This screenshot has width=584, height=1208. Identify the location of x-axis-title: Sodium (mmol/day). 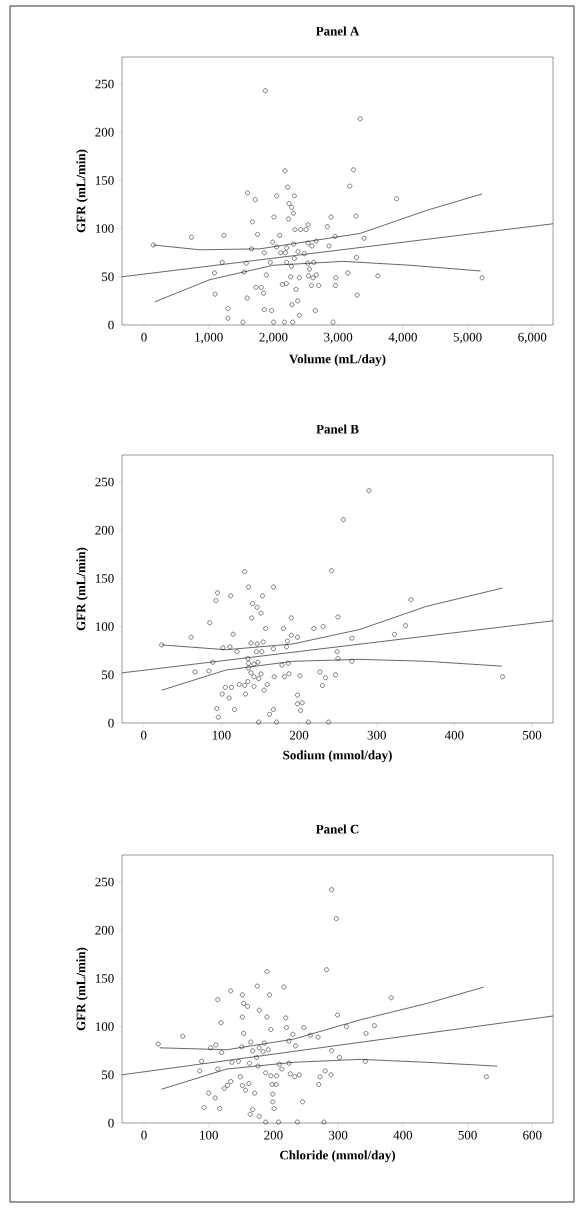
(337, 756).